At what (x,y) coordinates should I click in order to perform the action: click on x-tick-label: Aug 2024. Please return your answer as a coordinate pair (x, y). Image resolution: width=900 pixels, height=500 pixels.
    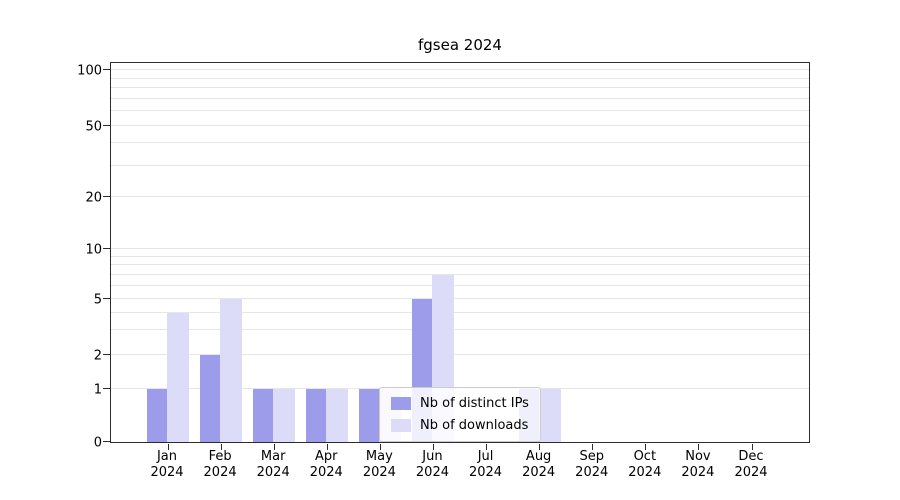
    Looking at the image, I should click on (538, 465).